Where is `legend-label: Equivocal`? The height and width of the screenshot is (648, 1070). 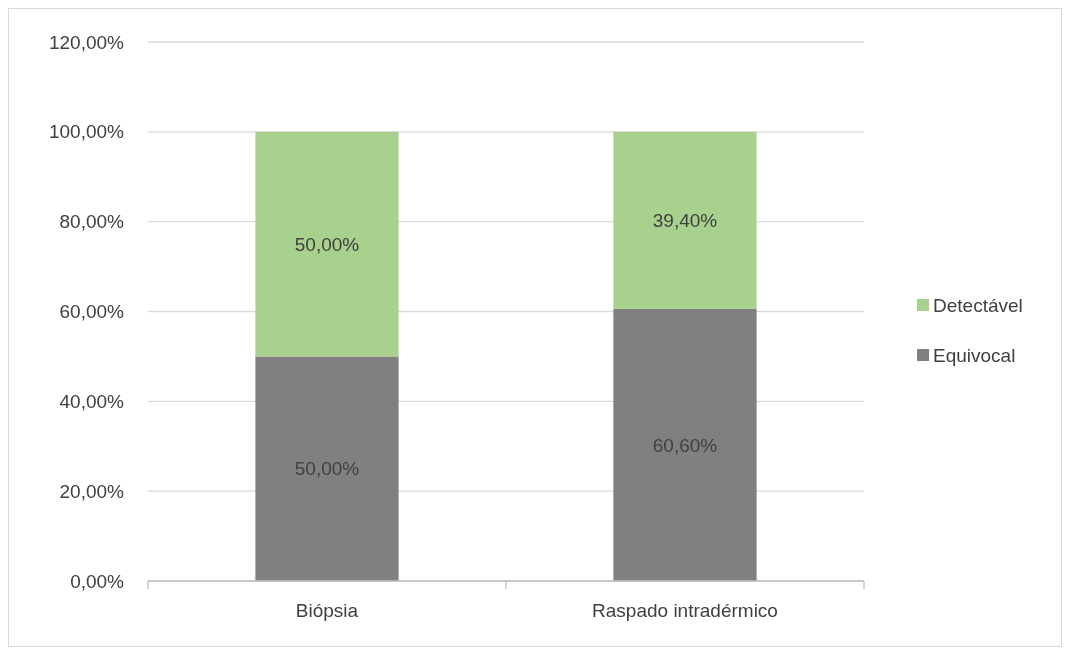
legend-label: Equivocal is located at coordinates (974, 355).